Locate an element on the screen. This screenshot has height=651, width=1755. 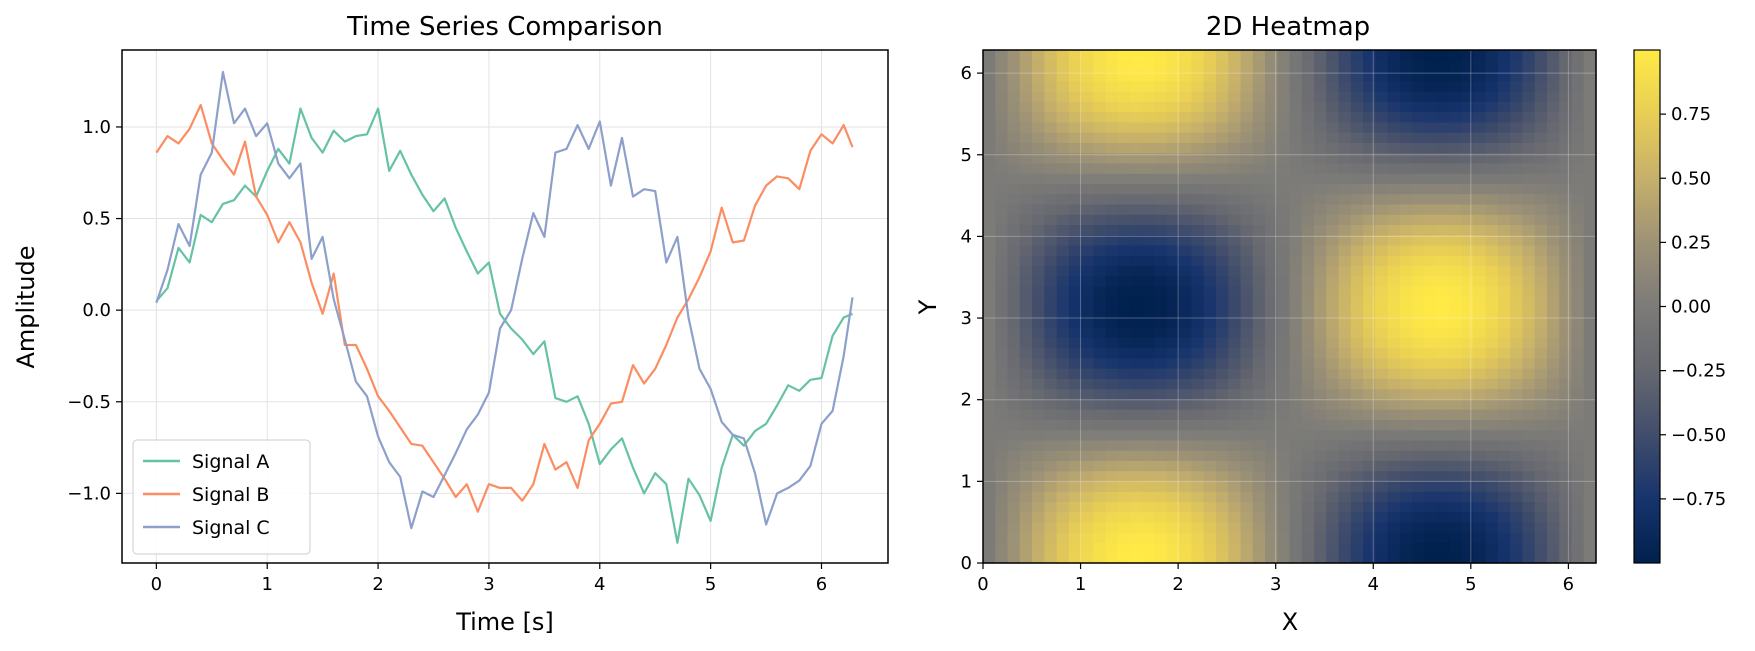
x-axis-label: Time [s] is located at coordinates (504, 622).